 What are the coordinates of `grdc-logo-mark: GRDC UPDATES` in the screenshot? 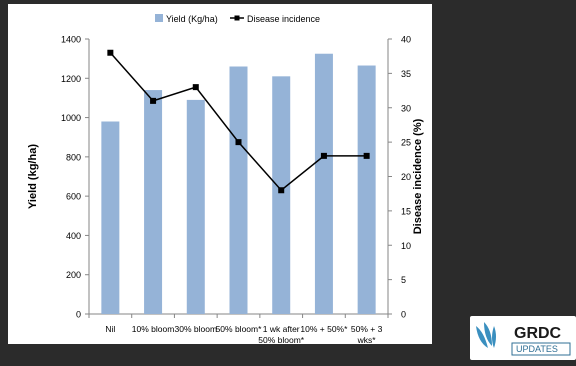 It's located at (523, 339).